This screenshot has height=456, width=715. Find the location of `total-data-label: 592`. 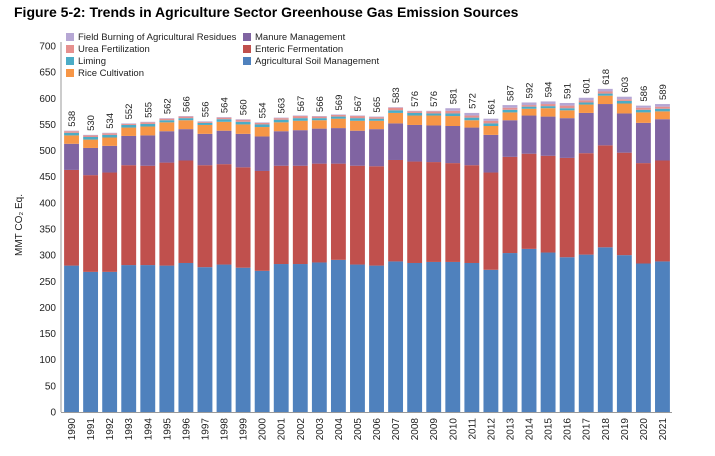

total-data-label: 592 is located at coordinates (530, 91).